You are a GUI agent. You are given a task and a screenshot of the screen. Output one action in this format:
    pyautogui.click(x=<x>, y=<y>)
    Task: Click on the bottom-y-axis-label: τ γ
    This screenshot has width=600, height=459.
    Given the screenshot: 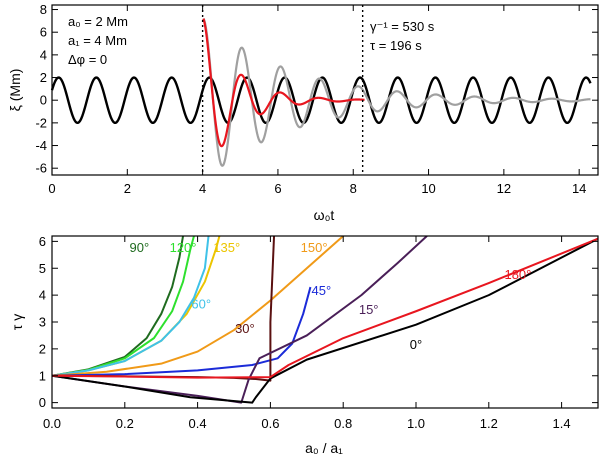 What is the action you would take?
    pyautogui.click(x=17, y=322)
    